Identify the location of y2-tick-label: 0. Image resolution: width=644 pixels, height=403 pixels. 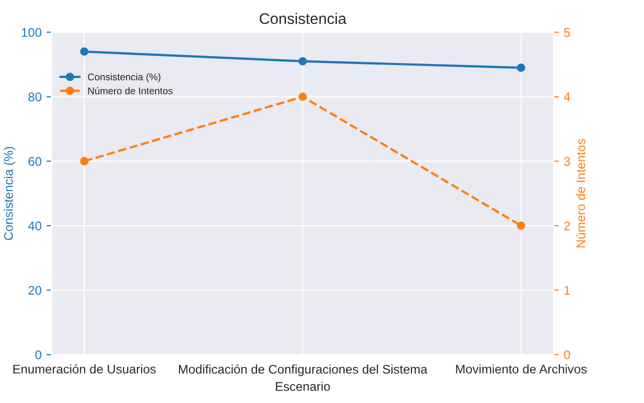
(567, 355).